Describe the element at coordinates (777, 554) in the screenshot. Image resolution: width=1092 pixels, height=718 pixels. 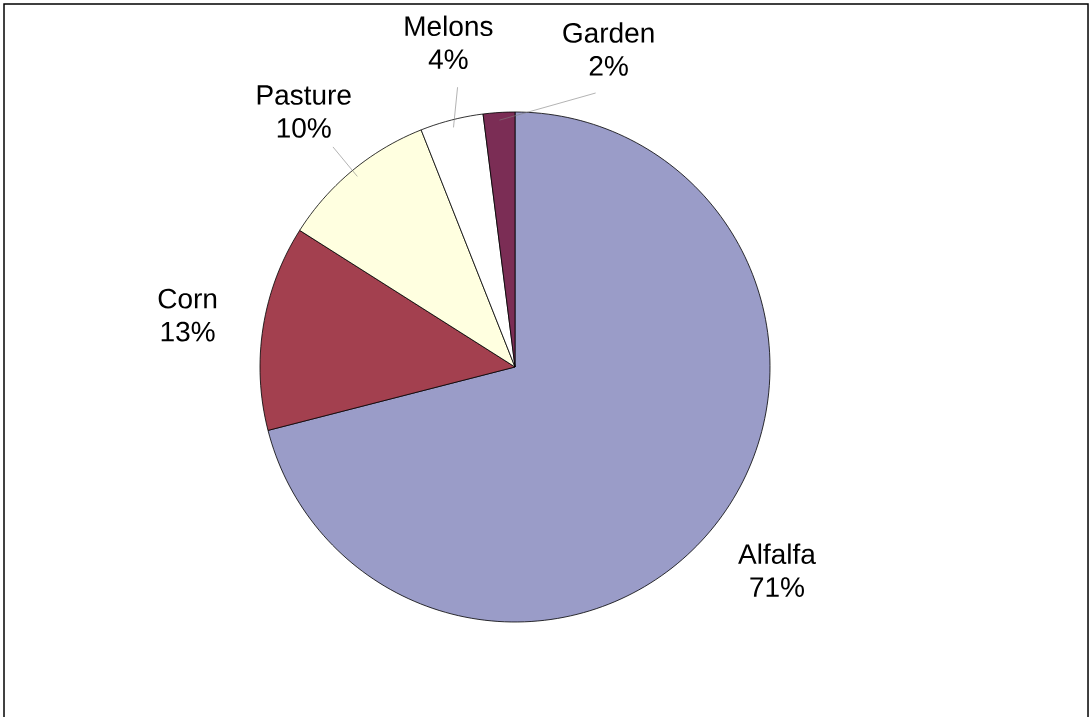
I see `slice-label: Alfalfa` at that location.